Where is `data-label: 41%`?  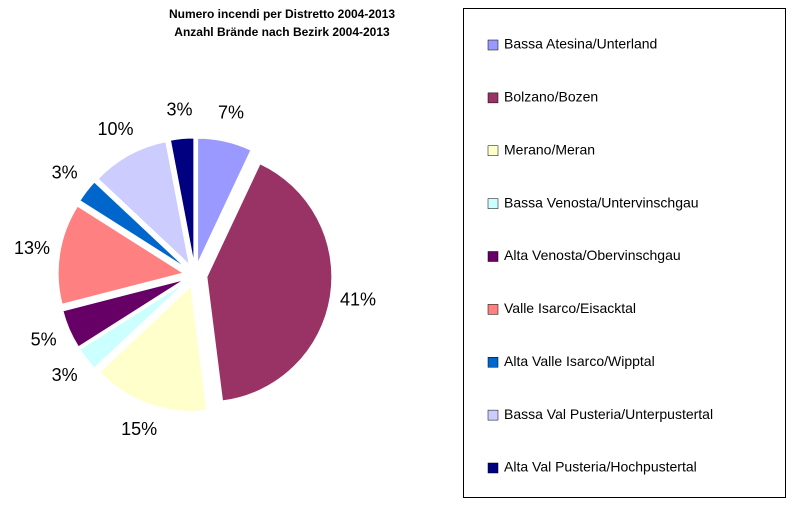 data-label: 41% is located at coordinates (358, 300).